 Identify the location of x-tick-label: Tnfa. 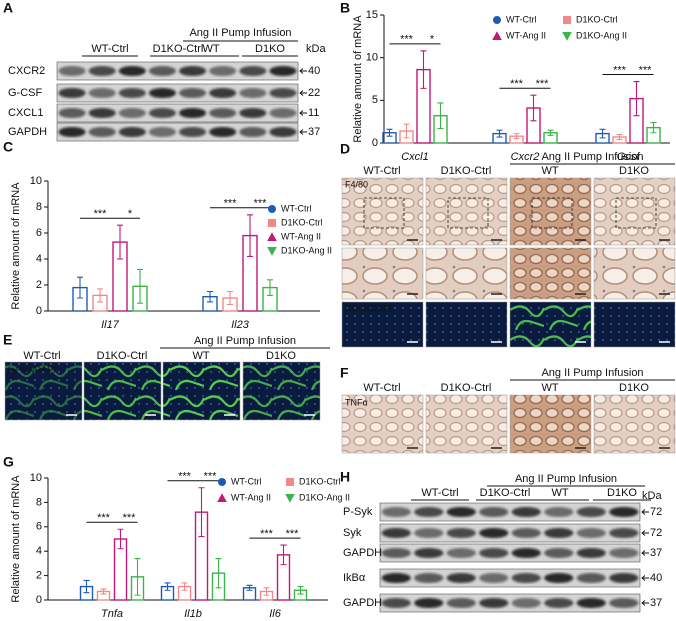
(112, 614).